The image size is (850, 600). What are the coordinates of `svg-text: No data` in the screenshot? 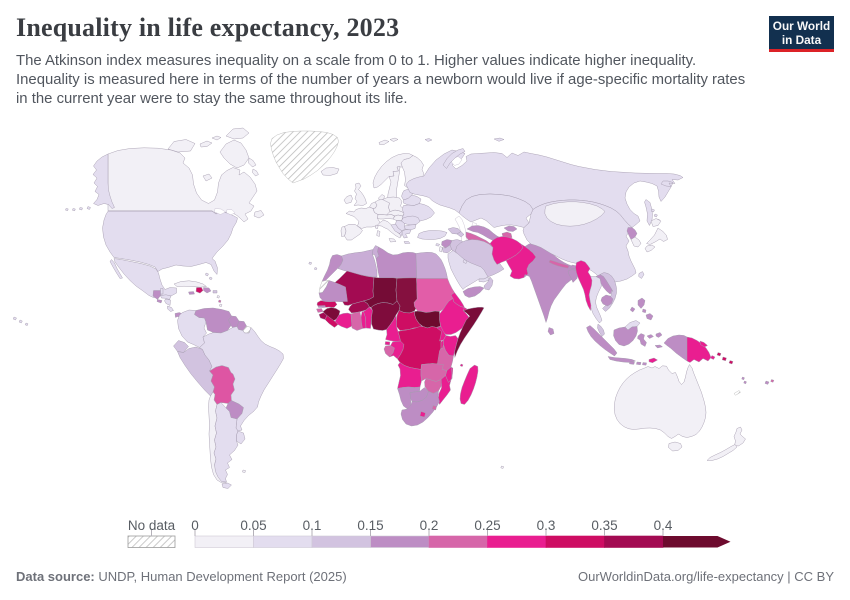 It's located at (152, 525).